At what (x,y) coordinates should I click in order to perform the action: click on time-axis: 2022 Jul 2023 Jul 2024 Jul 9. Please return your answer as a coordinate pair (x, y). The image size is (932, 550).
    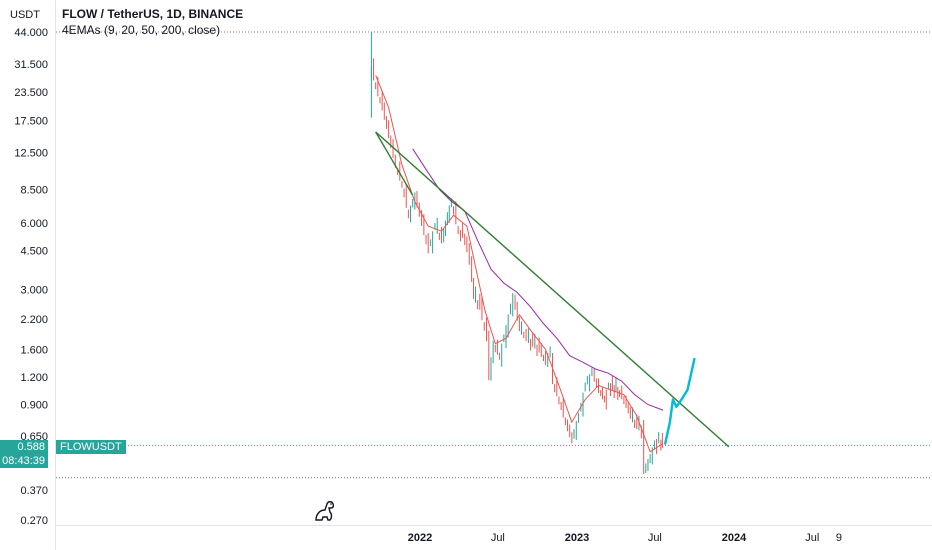
    Looking at the image, I should click on (494, 535).